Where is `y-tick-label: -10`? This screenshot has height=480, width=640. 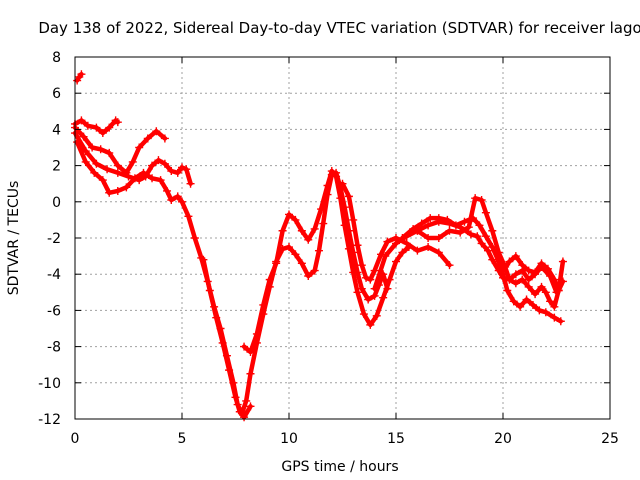 y-tick-label: -10 is located at coordinates (49, 384).